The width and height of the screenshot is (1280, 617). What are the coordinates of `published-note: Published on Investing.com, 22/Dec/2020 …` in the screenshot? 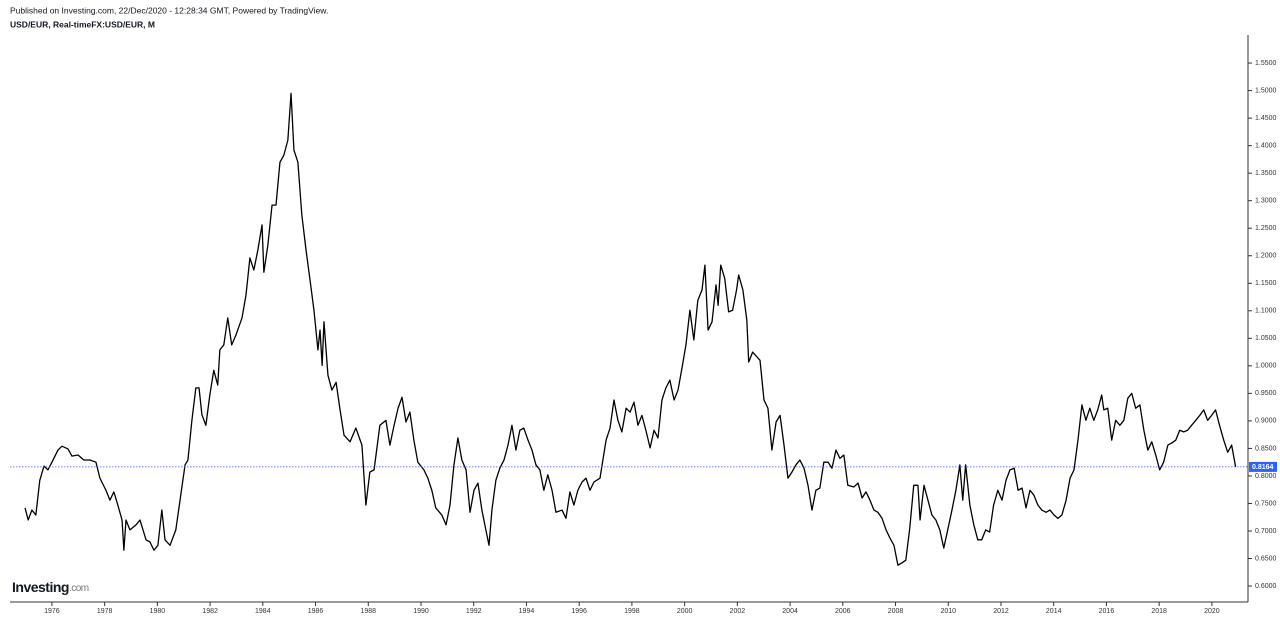 It's located at (169, 10).